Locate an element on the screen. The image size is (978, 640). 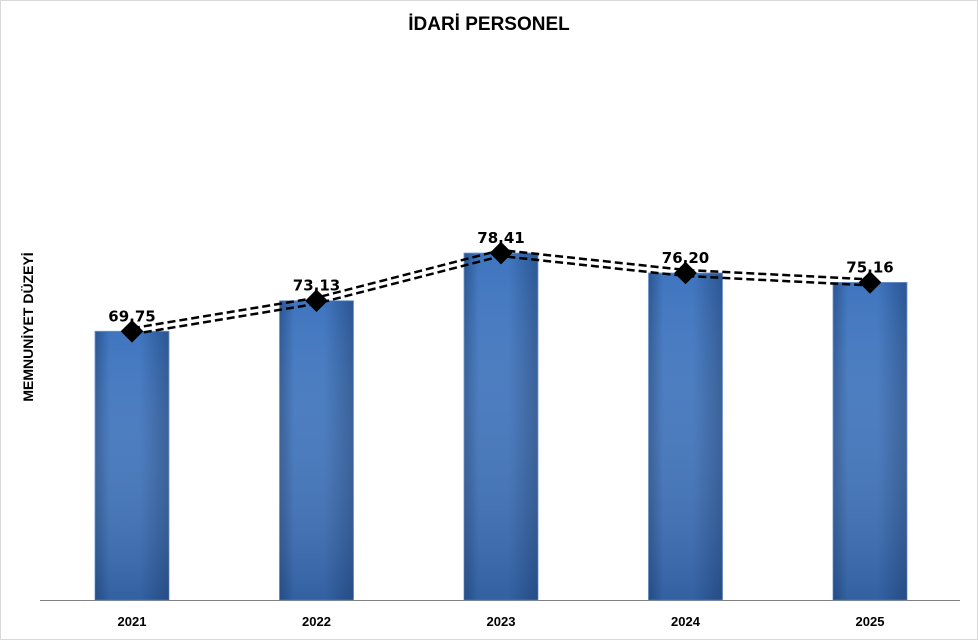
x-tick-label: 2024 is located at coordinates (686, 621).